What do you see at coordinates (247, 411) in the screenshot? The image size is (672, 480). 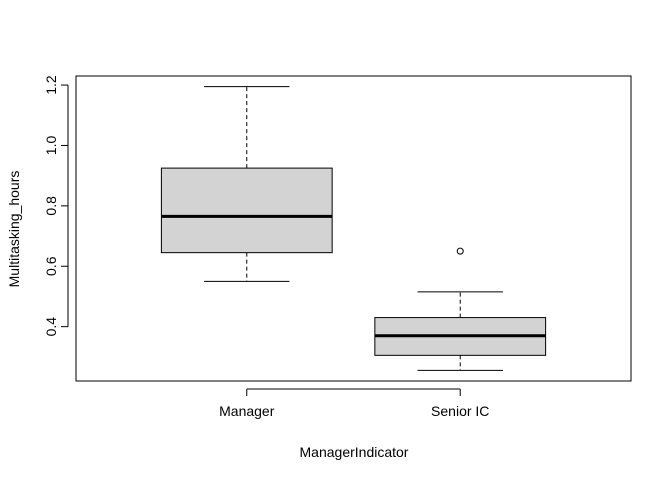 I see `x-tick-label: Manager` at bounding box center [247, 411].